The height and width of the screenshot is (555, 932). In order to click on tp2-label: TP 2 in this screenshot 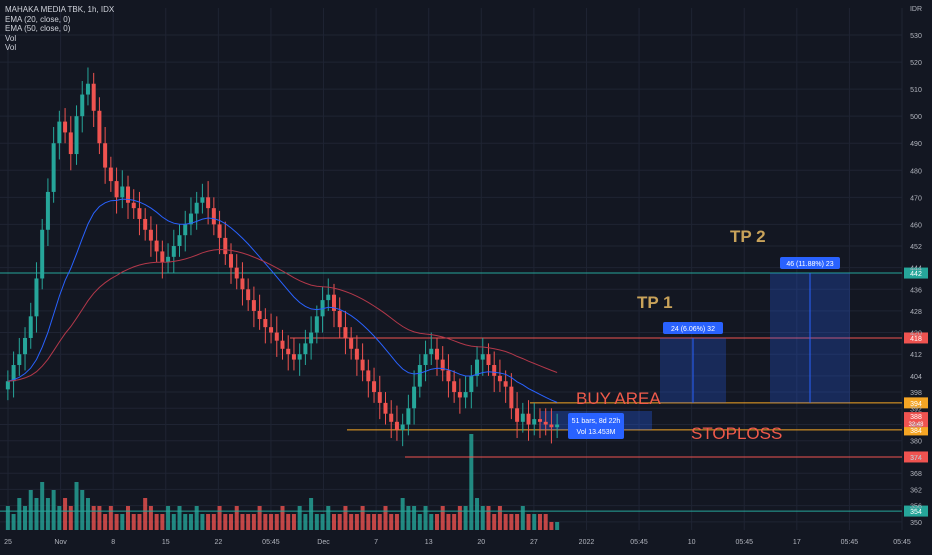, I will do `click(748, 236)`.